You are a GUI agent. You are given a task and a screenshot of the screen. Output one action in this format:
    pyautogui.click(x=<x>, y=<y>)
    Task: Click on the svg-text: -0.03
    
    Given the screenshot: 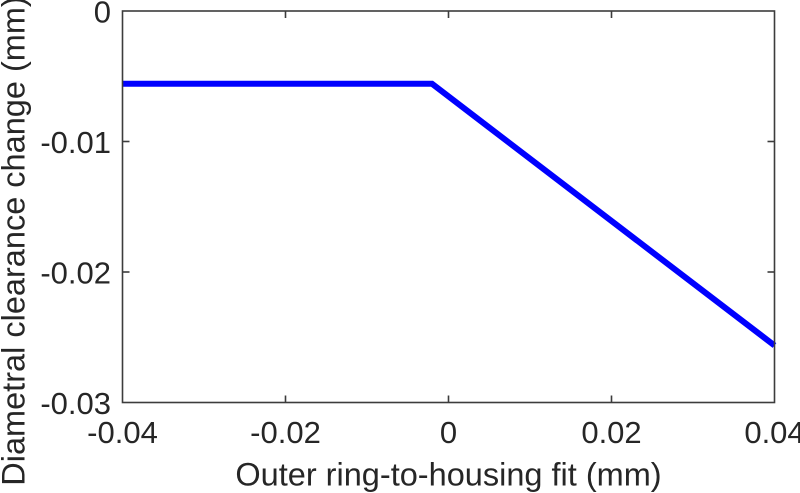 What is the action you would take?
    pyautogui.click(x=75, y=403)
    